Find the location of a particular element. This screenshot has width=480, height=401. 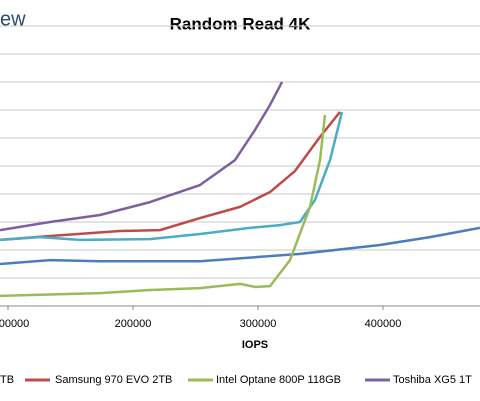

x-tick-label: 300000 is located at coordinates (258, 324).